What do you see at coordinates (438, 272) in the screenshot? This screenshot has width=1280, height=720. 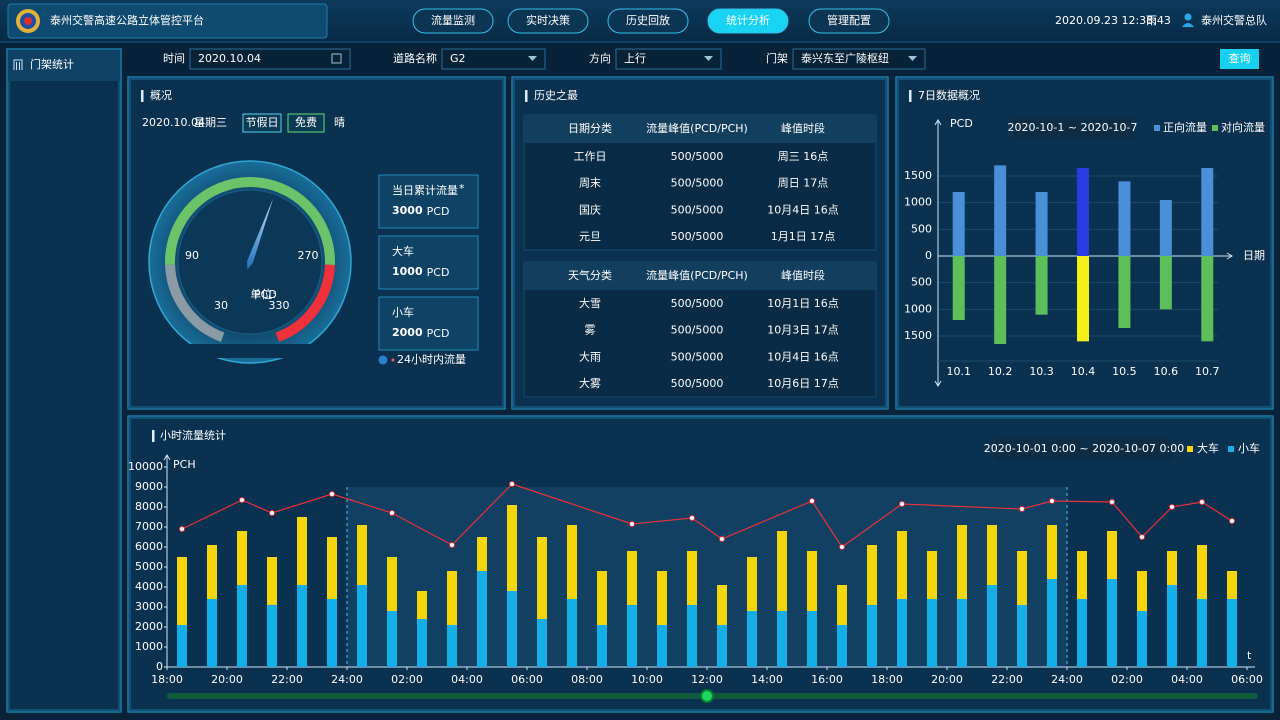 I see `stat-unit: PCD` at bounding box center [438, 272].